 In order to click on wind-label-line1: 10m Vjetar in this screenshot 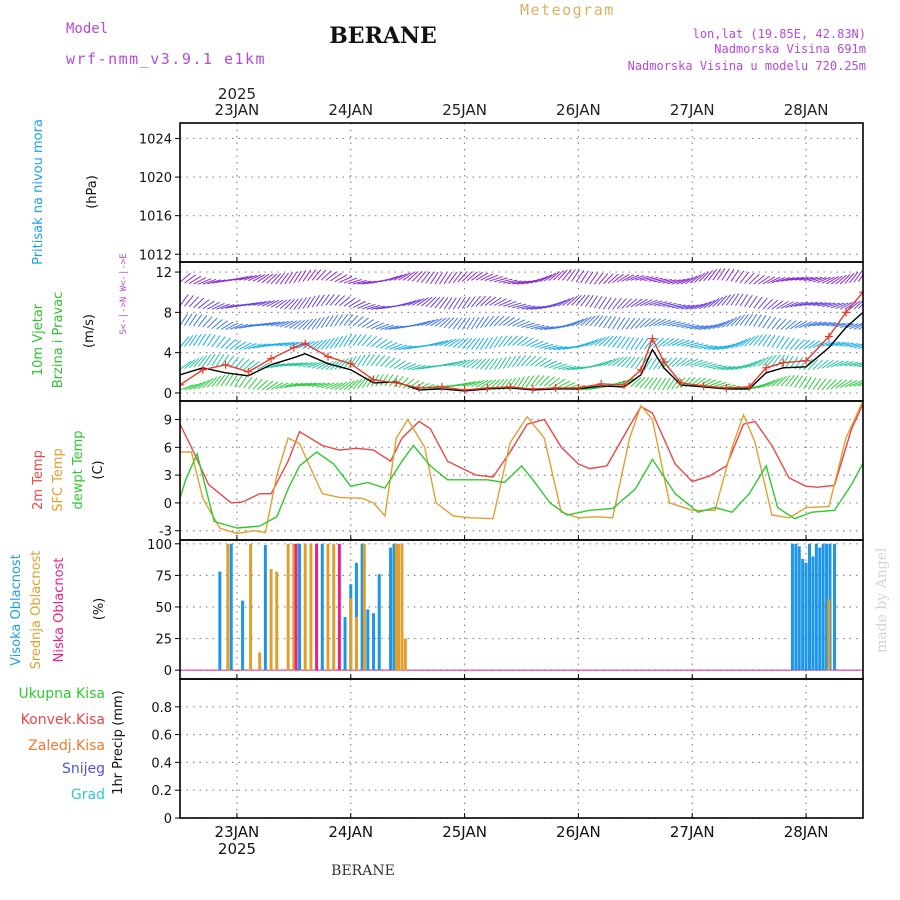, I will do `click(38, 339)`.